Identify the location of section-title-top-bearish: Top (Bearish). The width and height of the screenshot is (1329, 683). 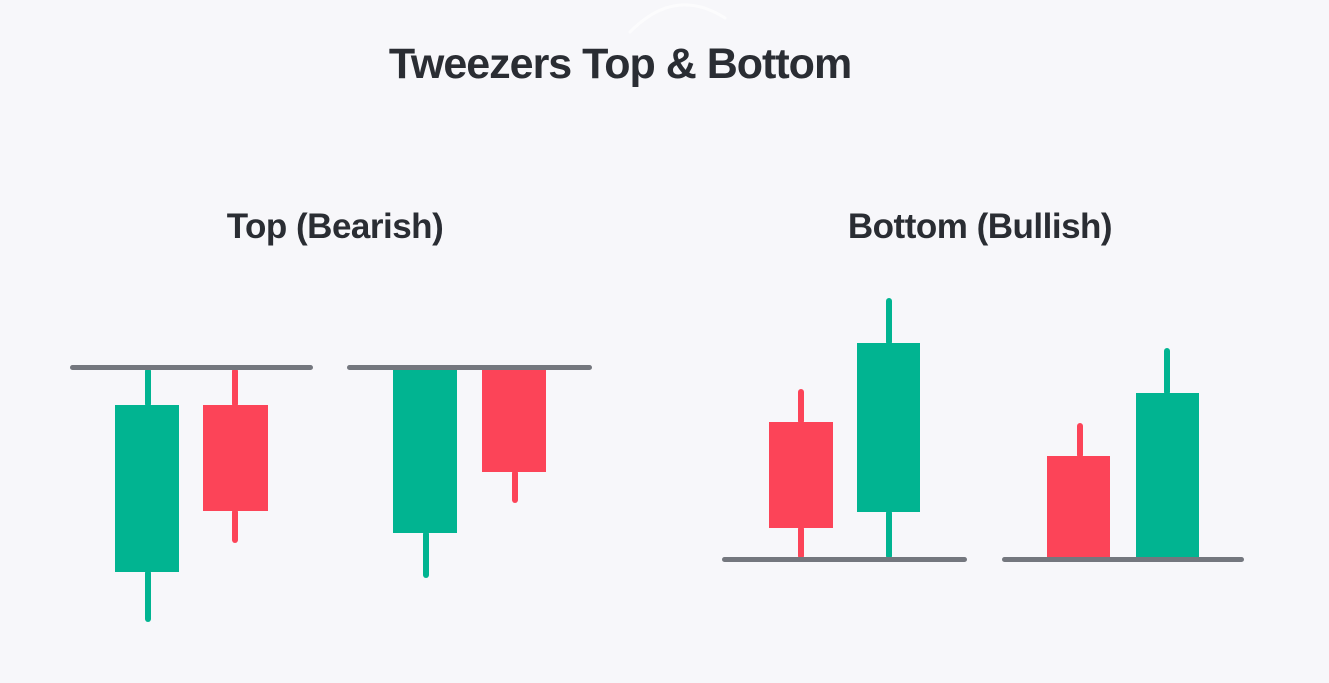
(335, 226).